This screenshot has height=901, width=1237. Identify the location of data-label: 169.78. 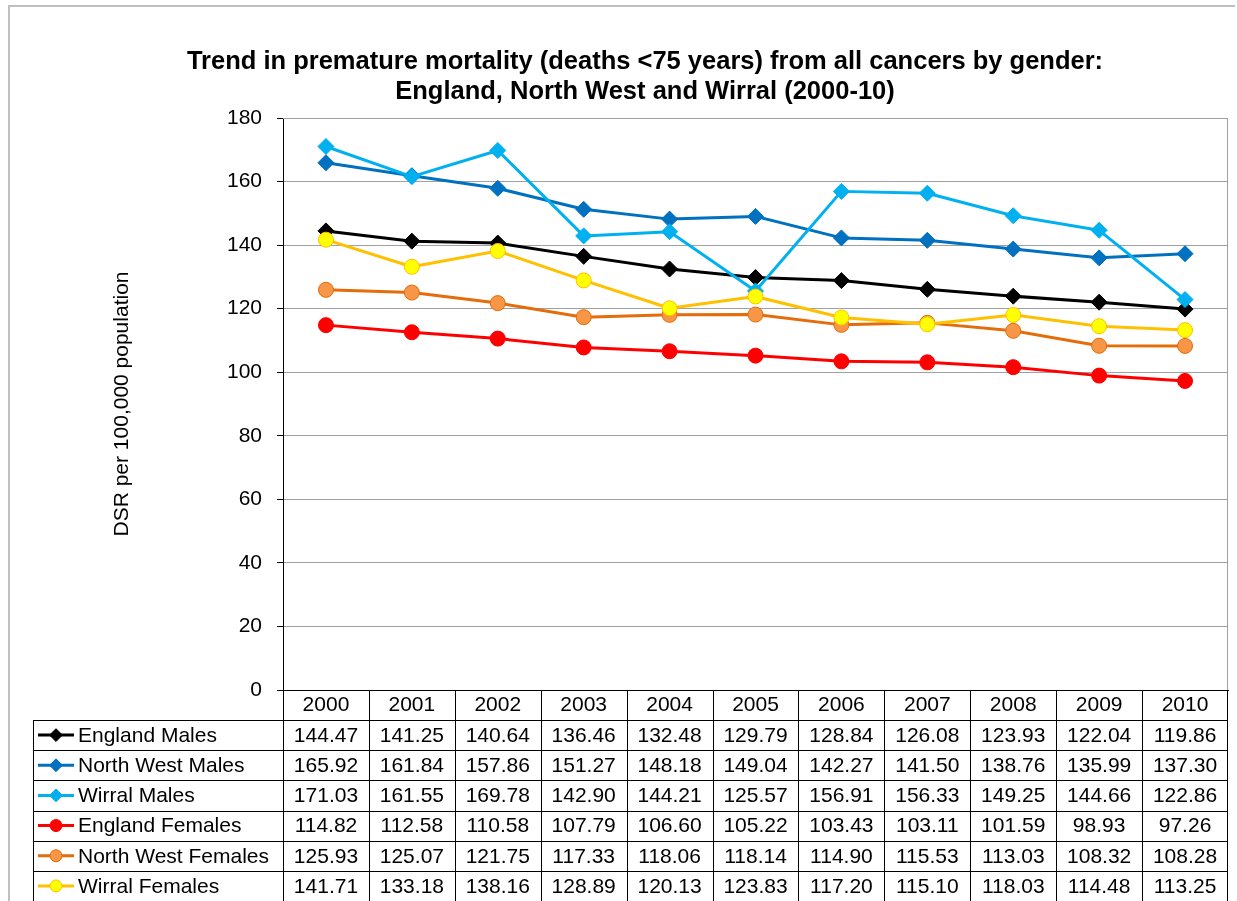
(497, 795).